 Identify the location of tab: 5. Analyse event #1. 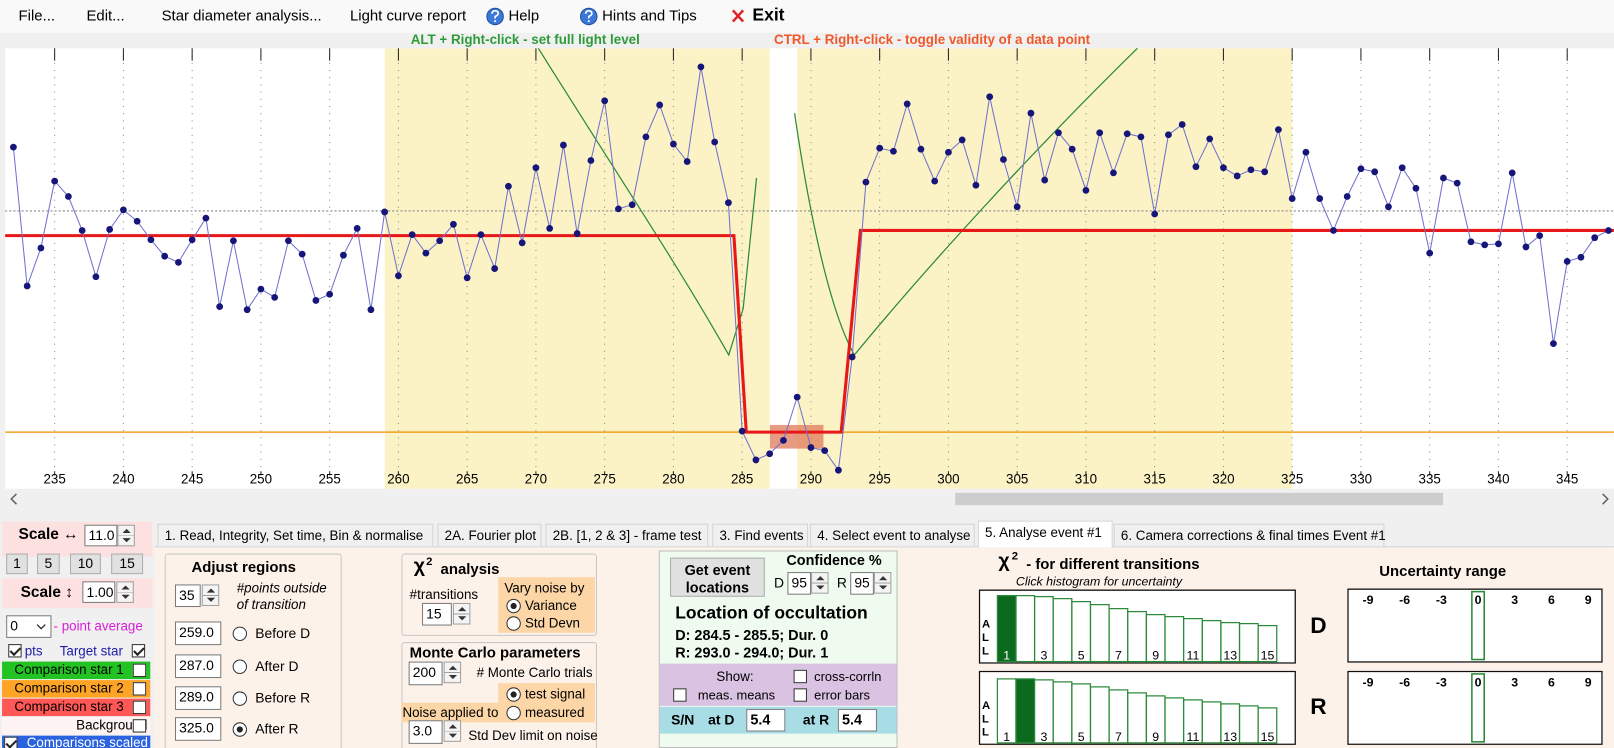
(1045, 534).